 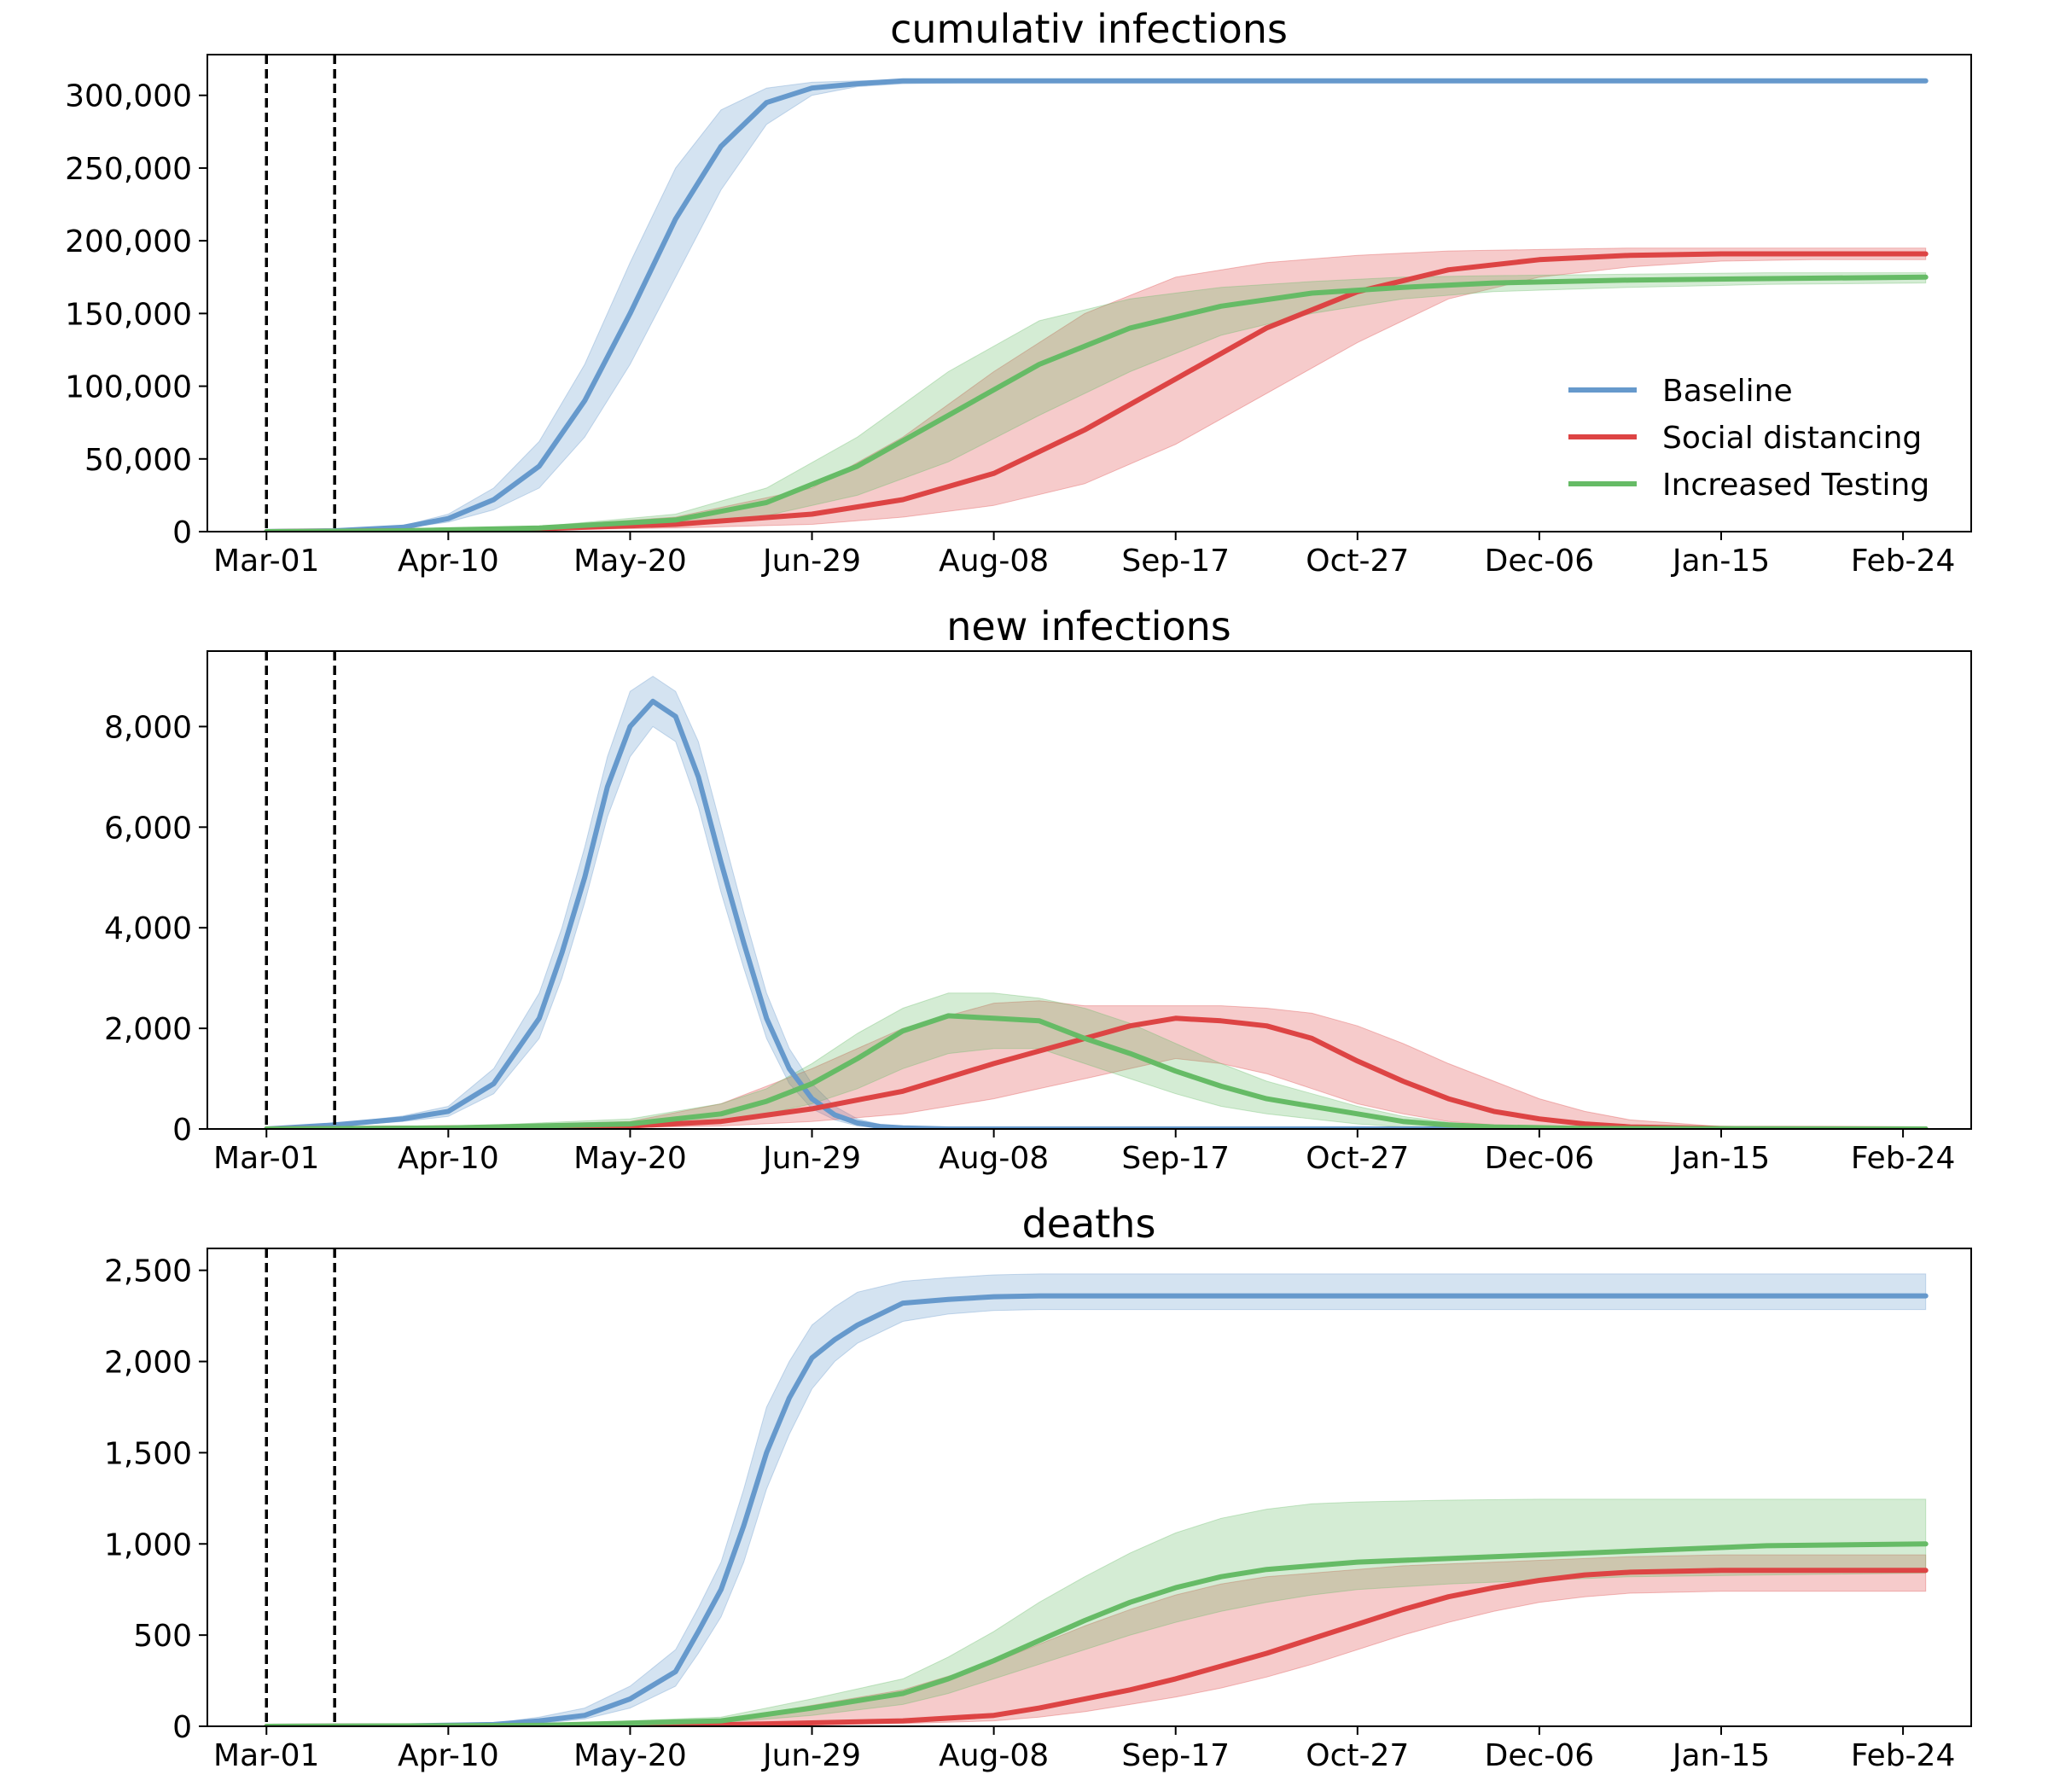 What do you see at coordinates (148, 828) in the screenshot?
I see `y-tick-label: 6,000` at bounding box center [148, 828].